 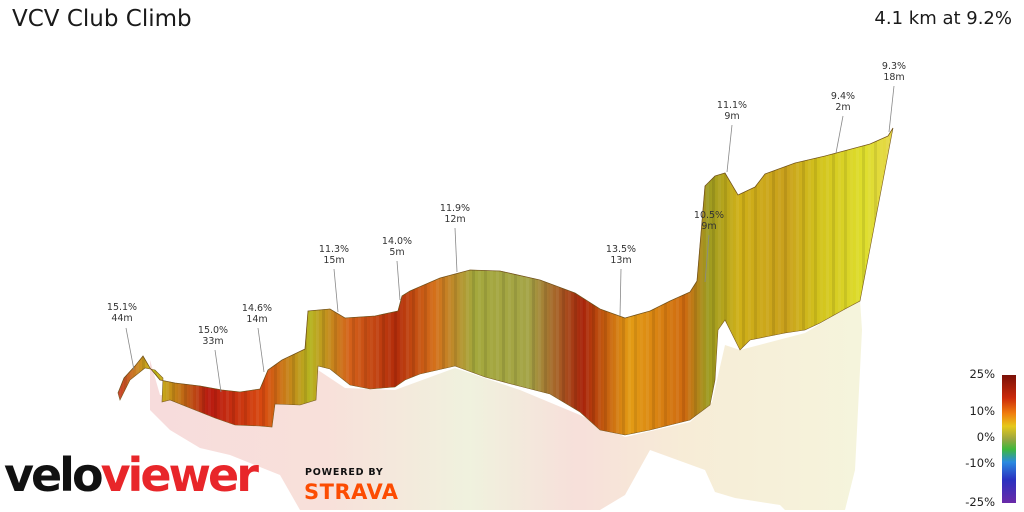 I want to click on segment-gradient-label: 15.0%, so click(x=213, y=330).